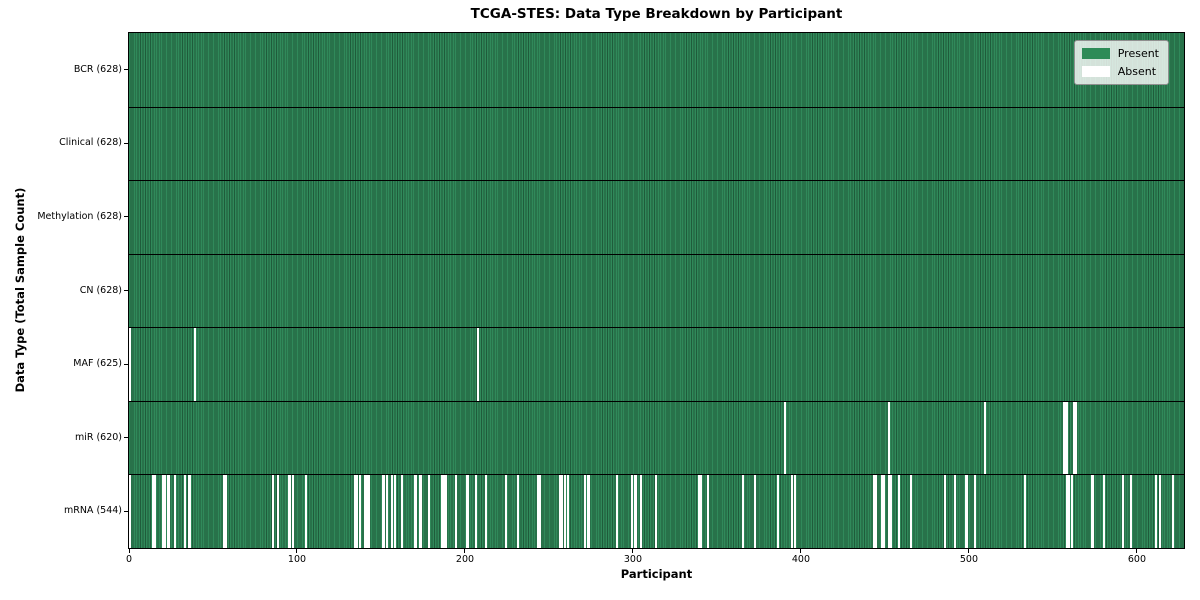  I want to click on present-cells-miR, so click(656, 437).